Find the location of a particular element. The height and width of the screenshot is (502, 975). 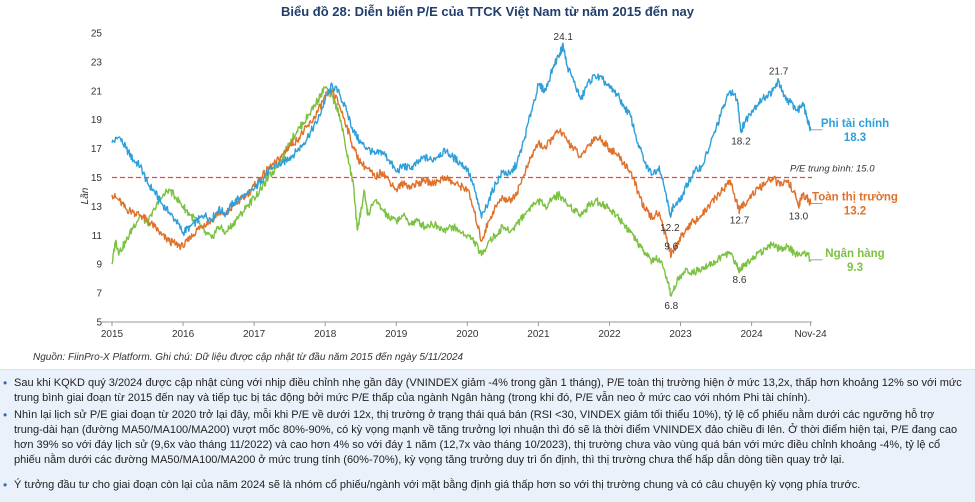

x-tick-label: 2017 is located at coordinates (254, 334).